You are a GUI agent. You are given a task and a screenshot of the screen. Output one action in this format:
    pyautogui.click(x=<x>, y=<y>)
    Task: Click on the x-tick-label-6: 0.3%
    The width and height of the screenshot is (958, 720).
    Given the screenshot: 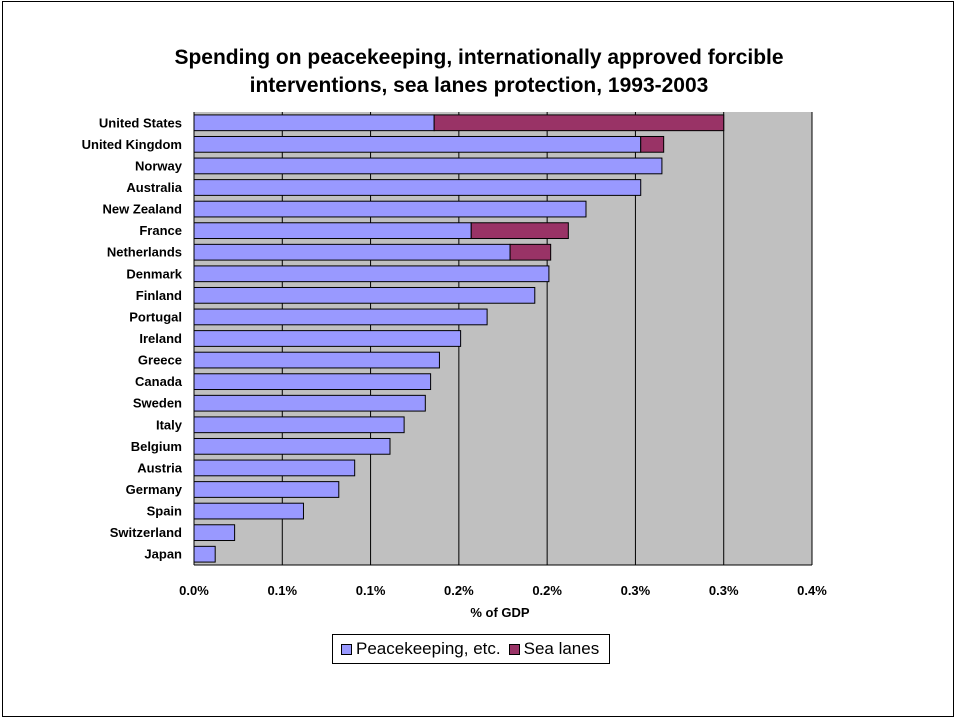 What is the action you would take?
    pyautogui.click(x=724, y=590)
    